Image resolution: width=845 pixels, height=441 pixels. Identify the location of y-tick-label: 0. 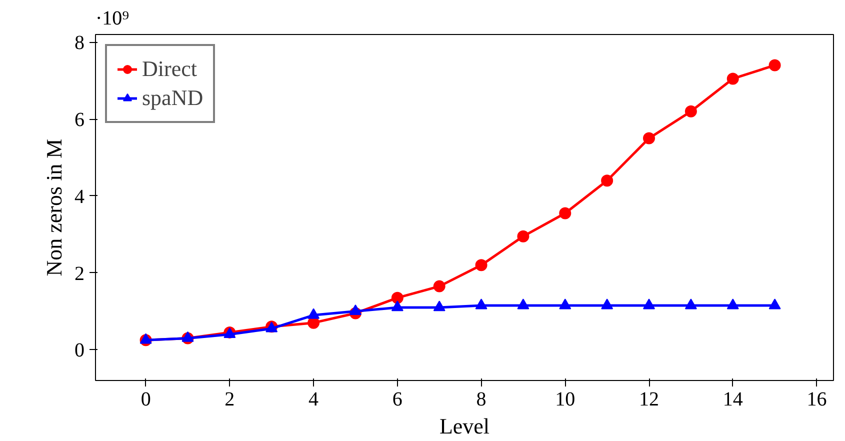
(79, 351).